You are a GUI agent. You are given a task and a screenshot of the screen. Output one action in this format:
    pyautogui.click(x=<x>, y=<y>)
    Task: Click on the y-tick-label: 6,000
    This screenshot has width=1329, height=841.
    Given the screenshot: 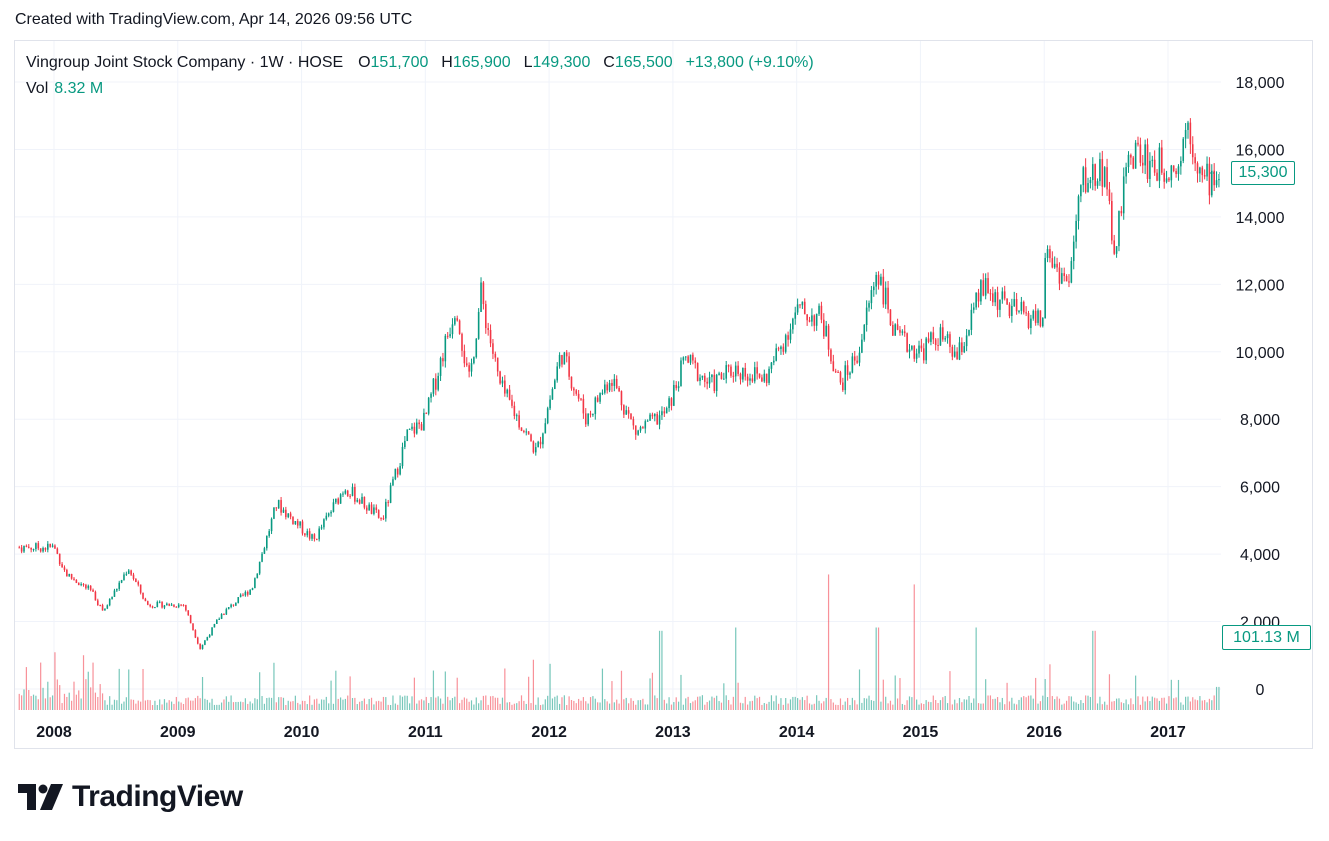 What is the action you would take?
    pyautogui.click(x=1260, y=488)
    